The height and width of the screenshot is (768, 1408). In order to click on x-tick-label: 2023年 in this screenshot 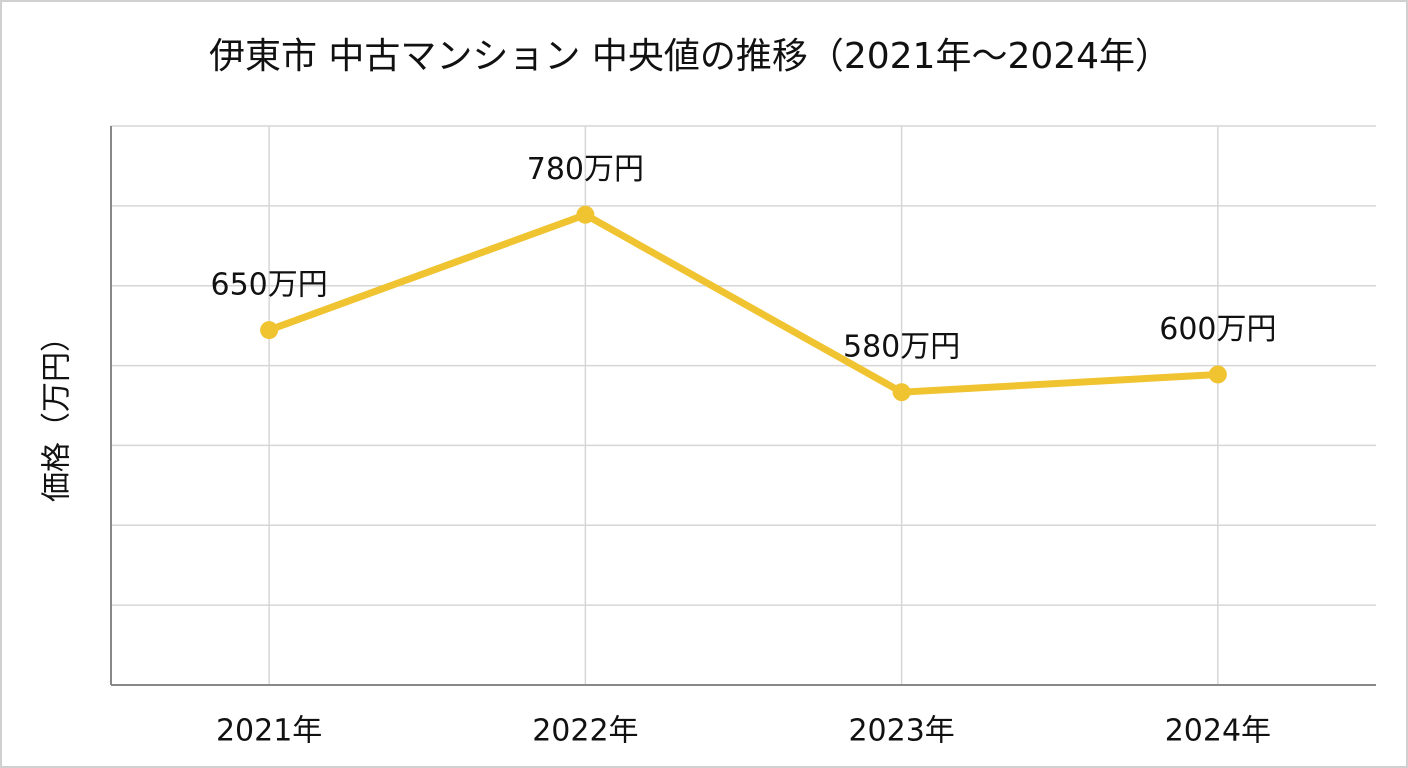, I will do `click(901, 731)`.